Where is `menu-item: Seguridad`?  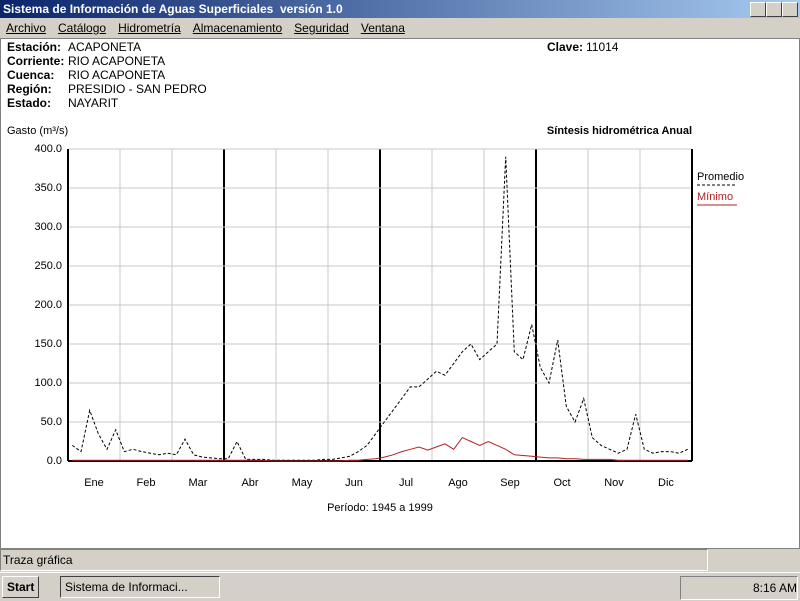
menu-item: Seguridad is located at coordinates (321, 28).